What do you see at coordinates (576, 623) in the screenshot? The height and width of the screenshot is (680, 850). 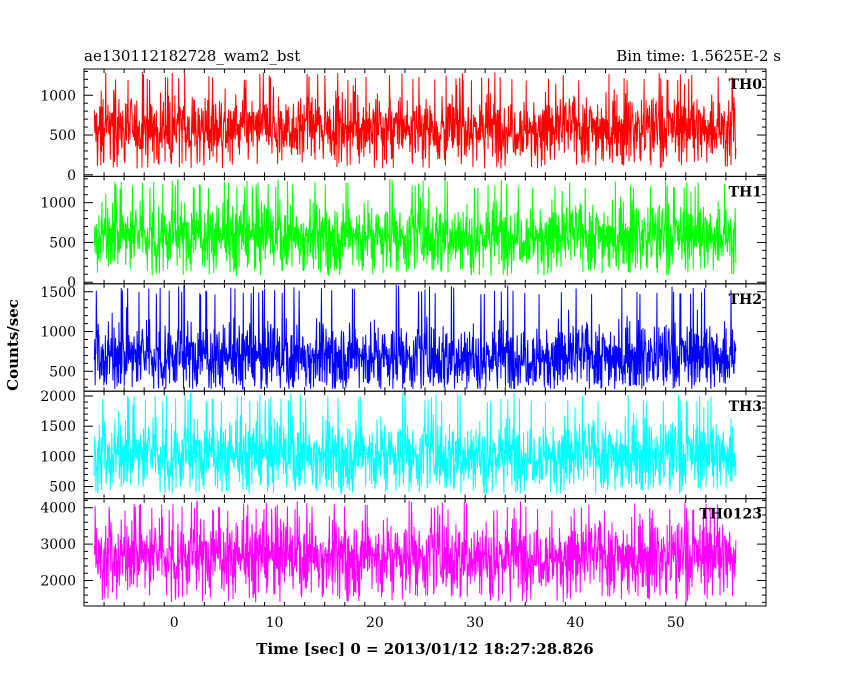 I see `x-tick-label: 40` at bounding box center [576, 623].